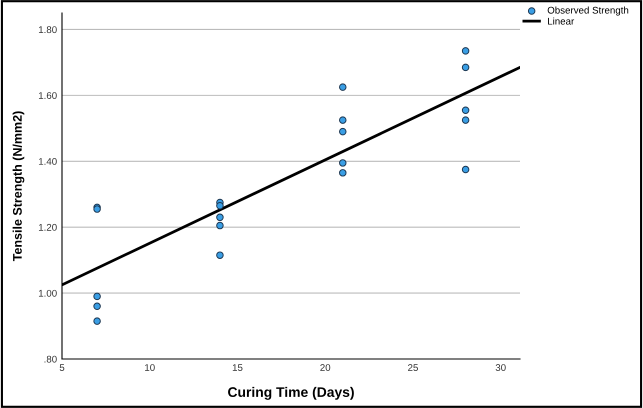 The height and width of the screenshot is (408, 643). I want to click on y-tick-label: .80, so click(50, 359).